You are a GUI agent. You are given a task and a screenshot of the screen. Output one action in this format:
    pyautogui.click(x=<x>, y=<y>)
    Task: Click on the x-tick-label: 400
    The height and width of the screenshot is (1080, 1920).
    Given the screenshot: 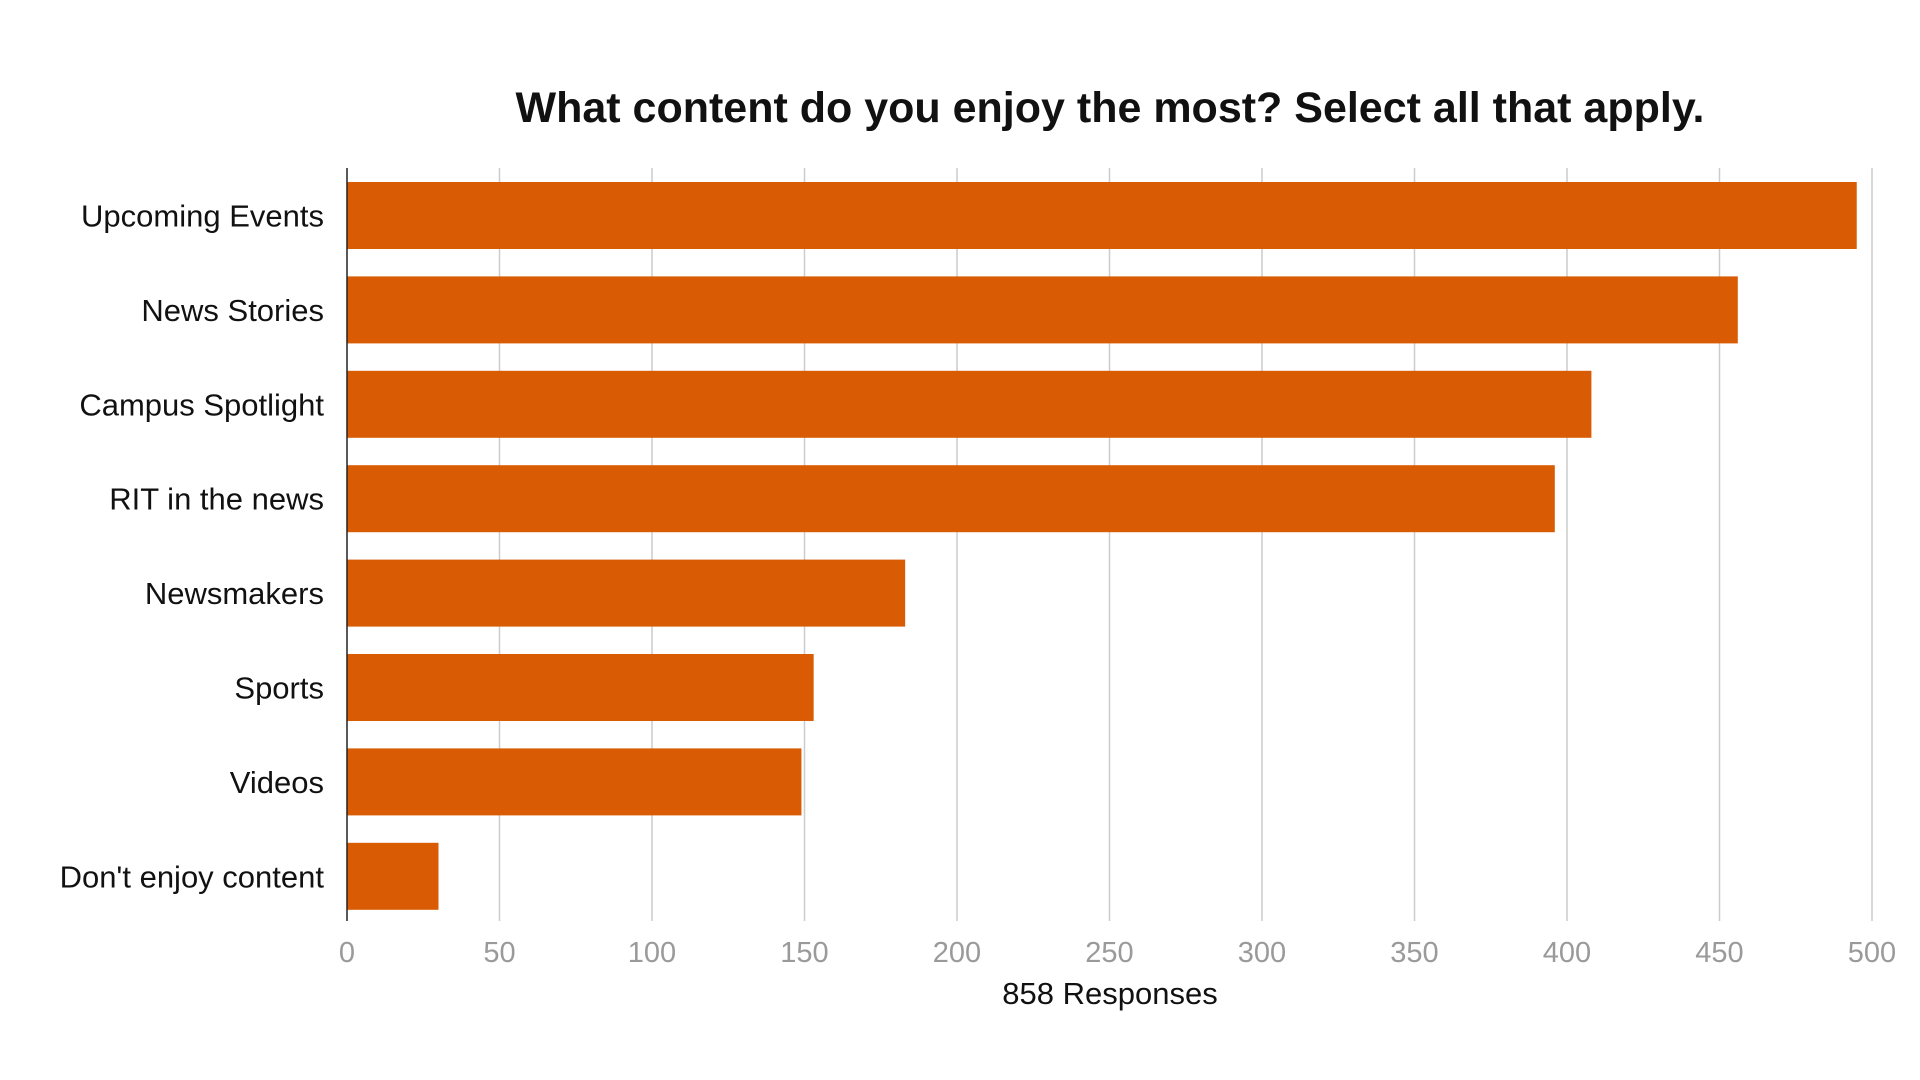 What is the action you would take?
    pyautogui.click(x=1567, y=953)
    